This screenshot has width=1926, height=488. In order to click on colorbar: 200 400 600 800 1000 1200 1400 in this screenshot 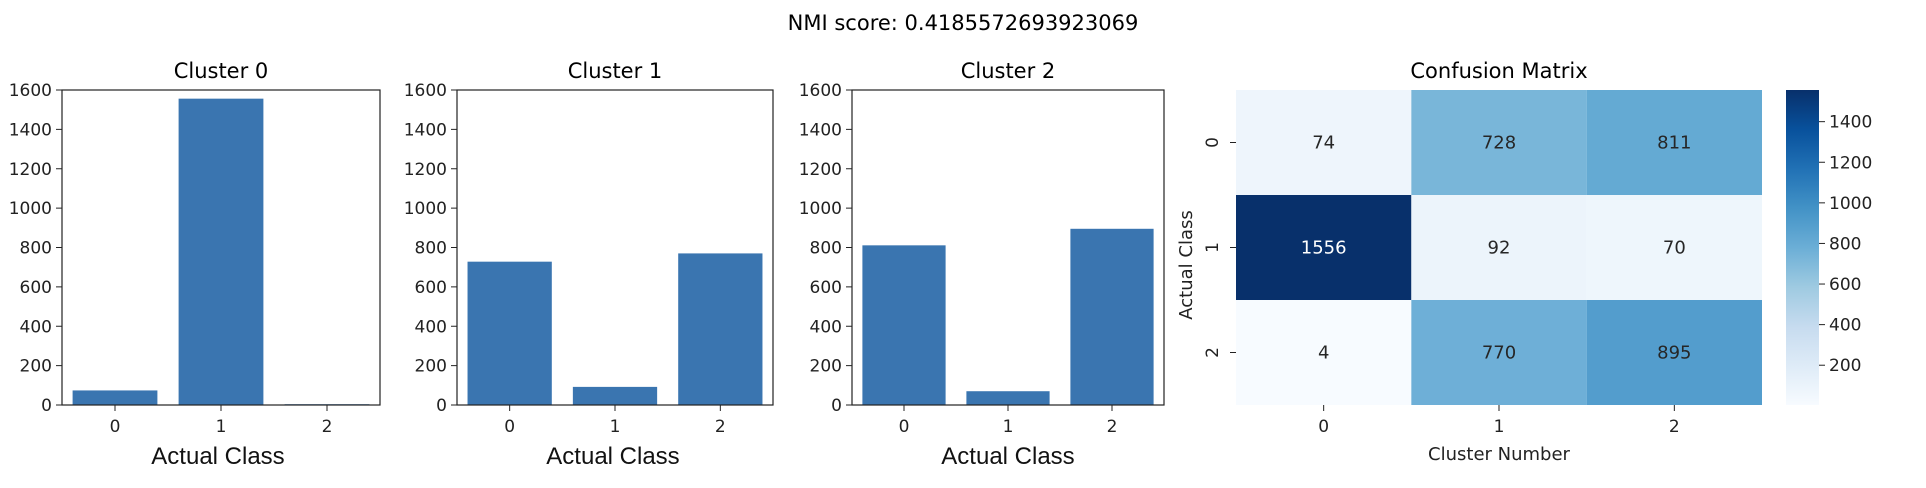, I will do `click(1829, 247)`.